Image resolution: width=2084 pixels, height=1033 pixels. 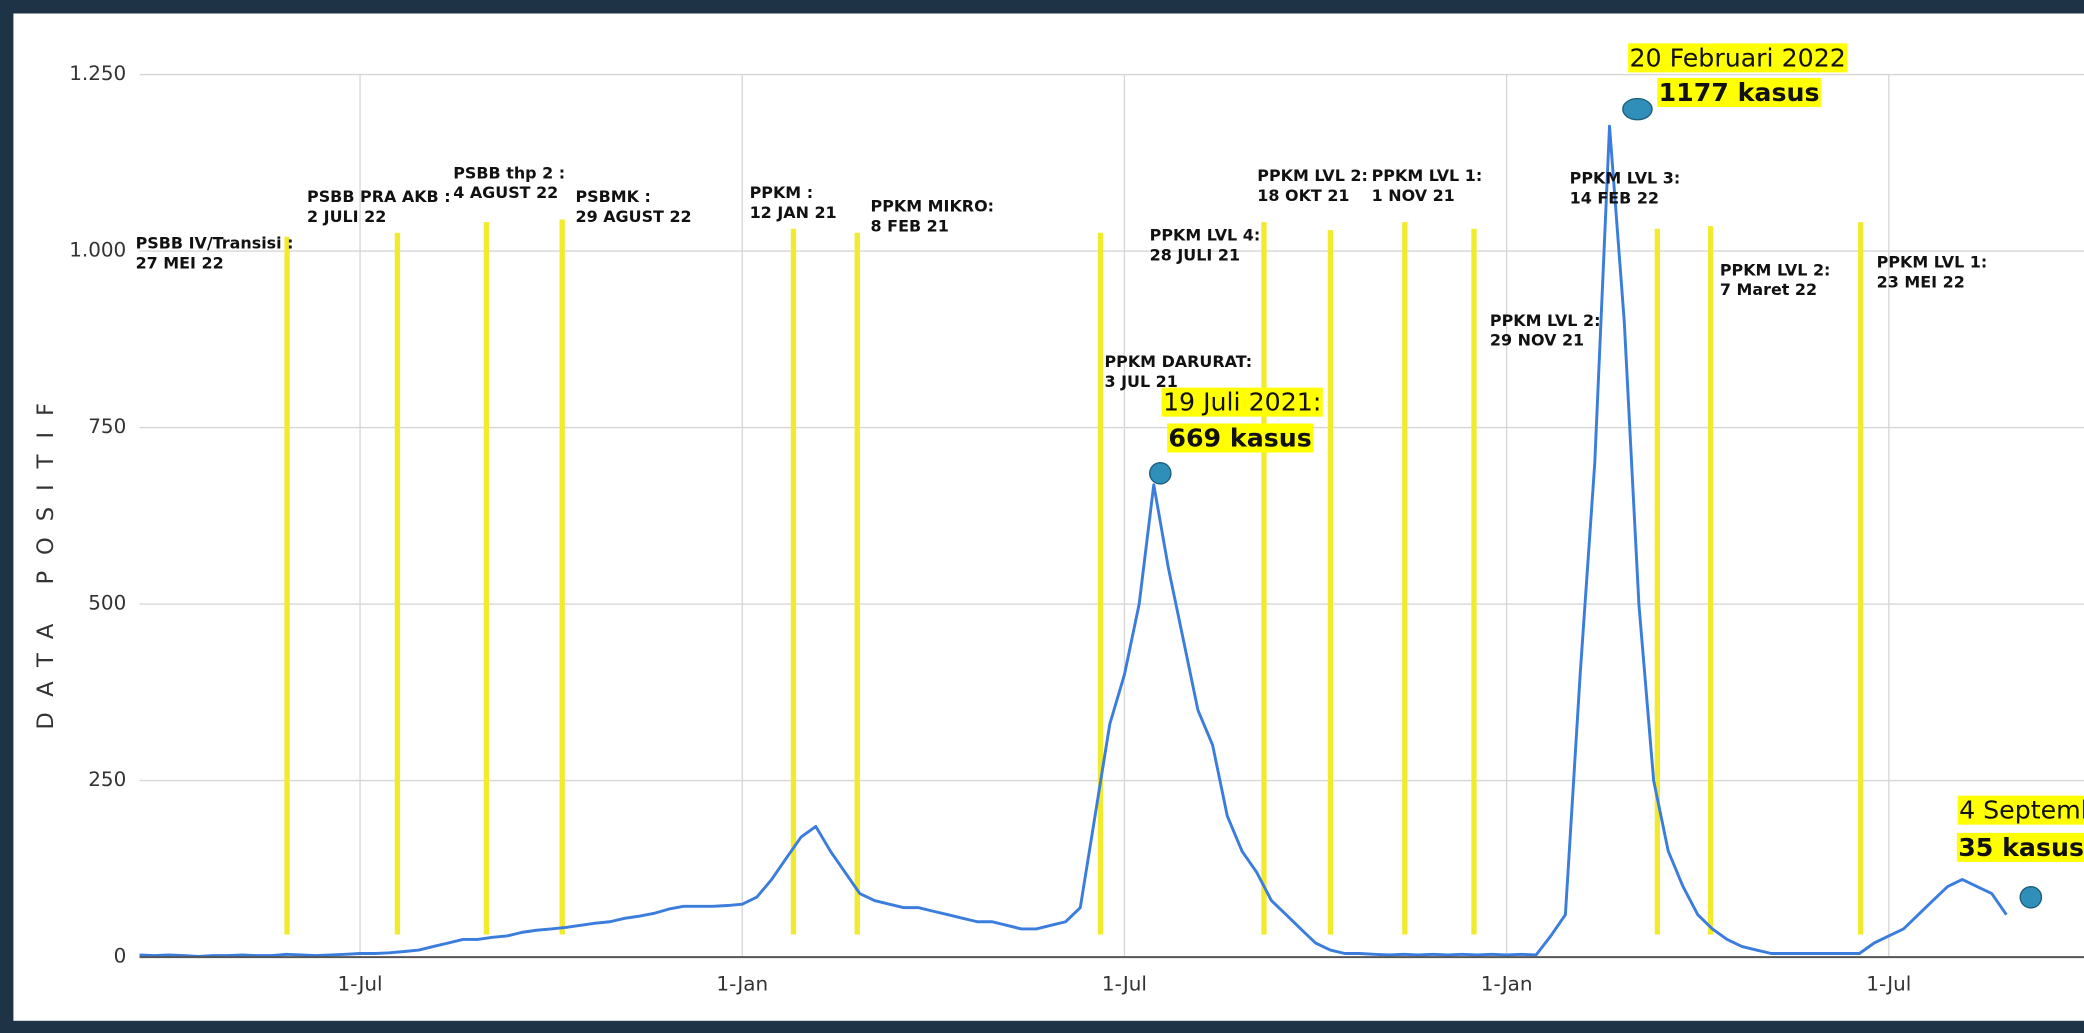 What do you see at coordinates (1303, 195) in the screenshot?
I see `event-label: 18 OKT 21` at bounding box center [1303, 195].